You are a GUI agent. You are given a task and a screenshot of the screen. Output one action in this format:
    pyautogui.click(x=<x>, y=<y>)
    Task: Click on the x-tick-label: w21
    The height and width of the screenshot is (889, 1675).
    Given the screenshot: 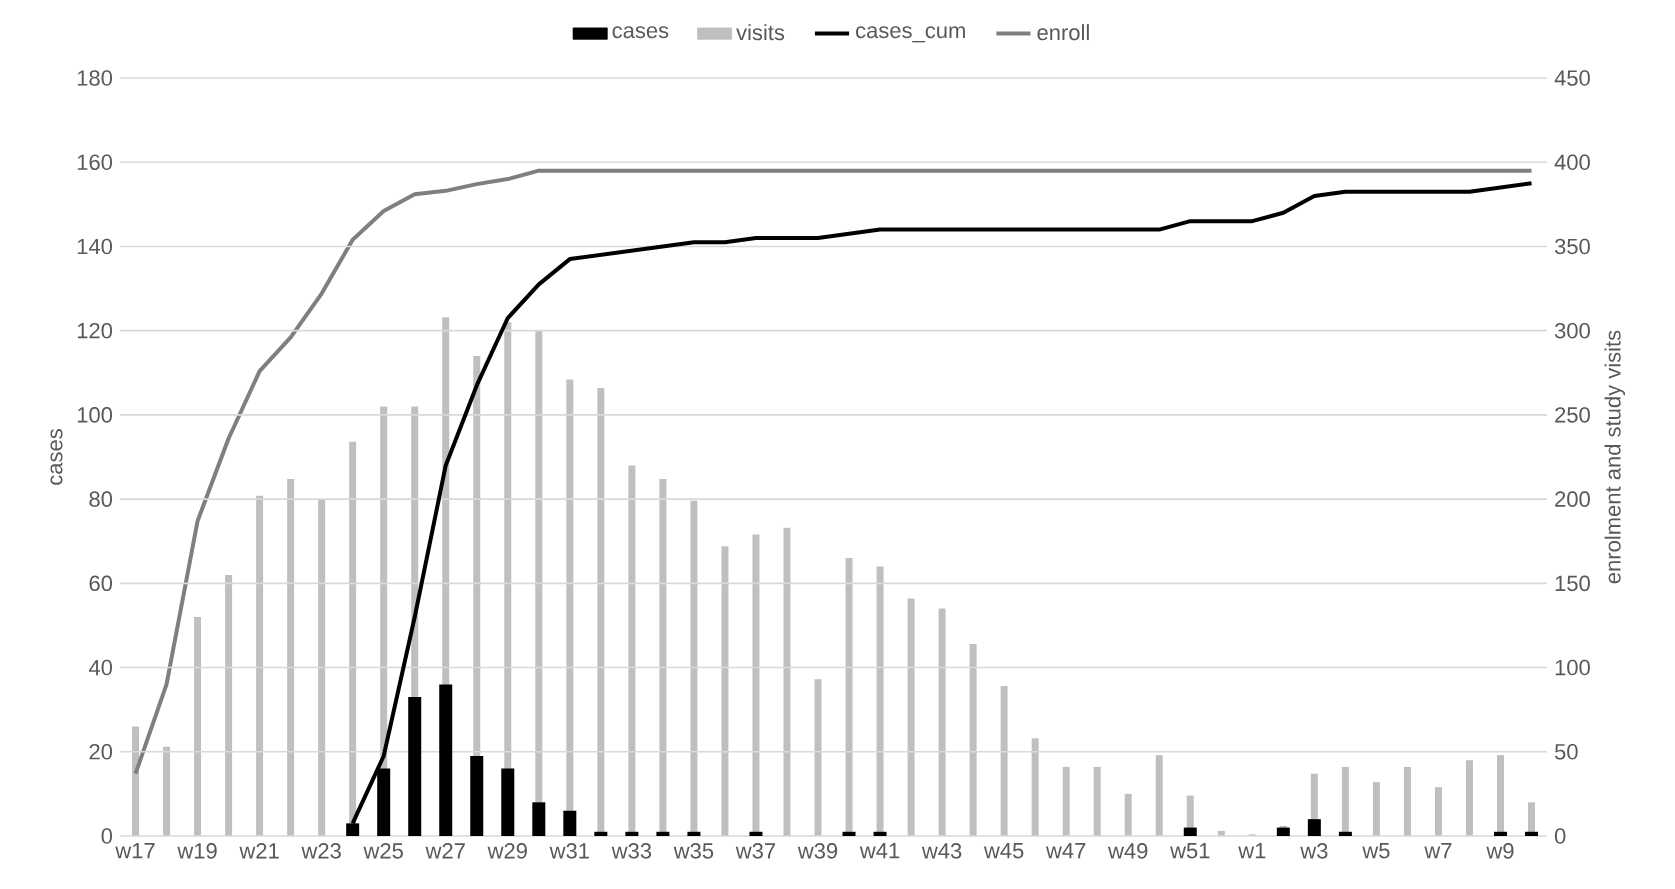 What is the action you would take?
    pyautogui.click(x=259, y=851)
    